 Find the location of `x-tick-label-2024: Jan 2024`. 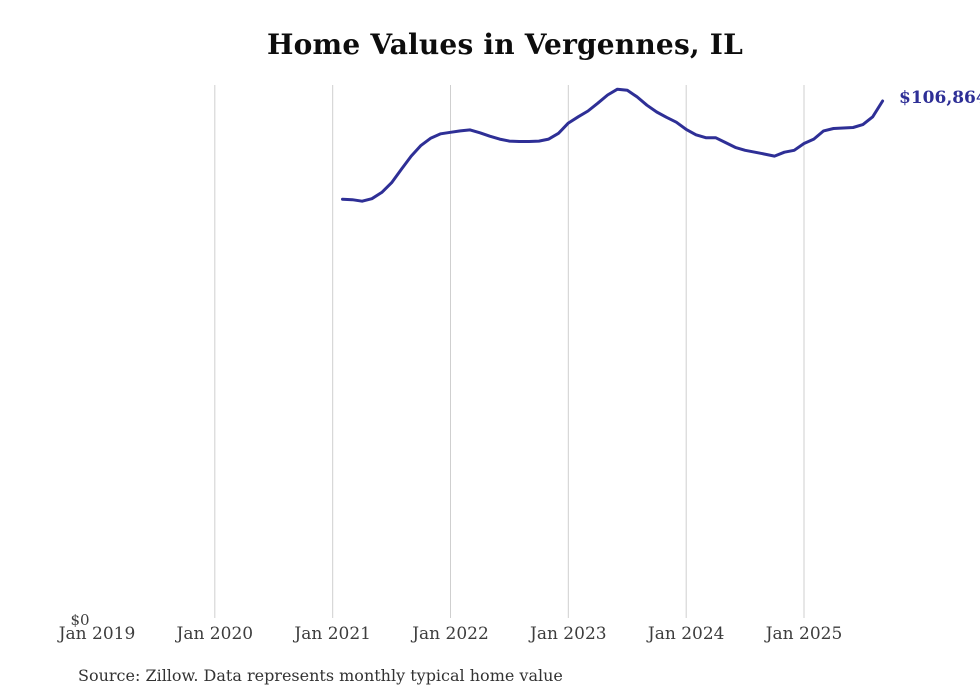

x-tick-label-2024: Jan 2024 is located at coordinates (686, 634).